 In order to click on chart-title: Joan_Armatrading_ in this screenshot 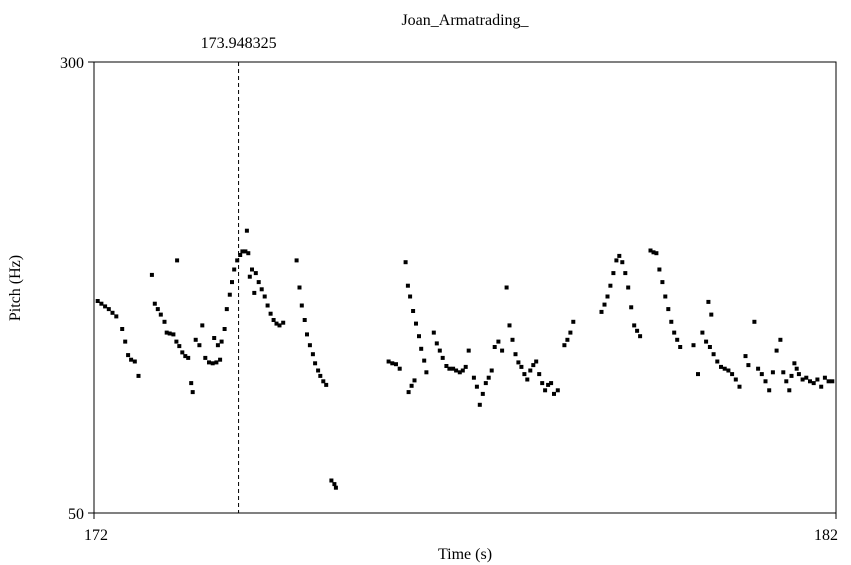, I will do `click(465, 20)`.